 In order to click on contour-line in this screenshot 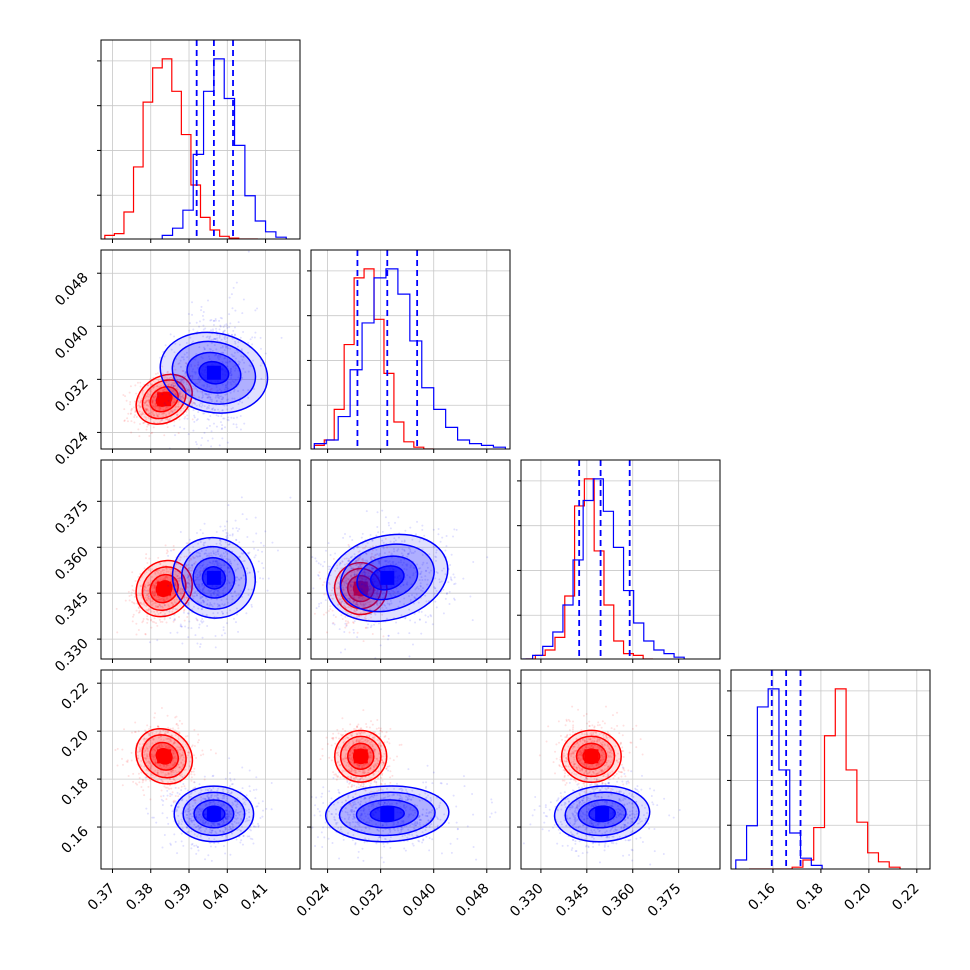, I will do `click(214, 372)`.